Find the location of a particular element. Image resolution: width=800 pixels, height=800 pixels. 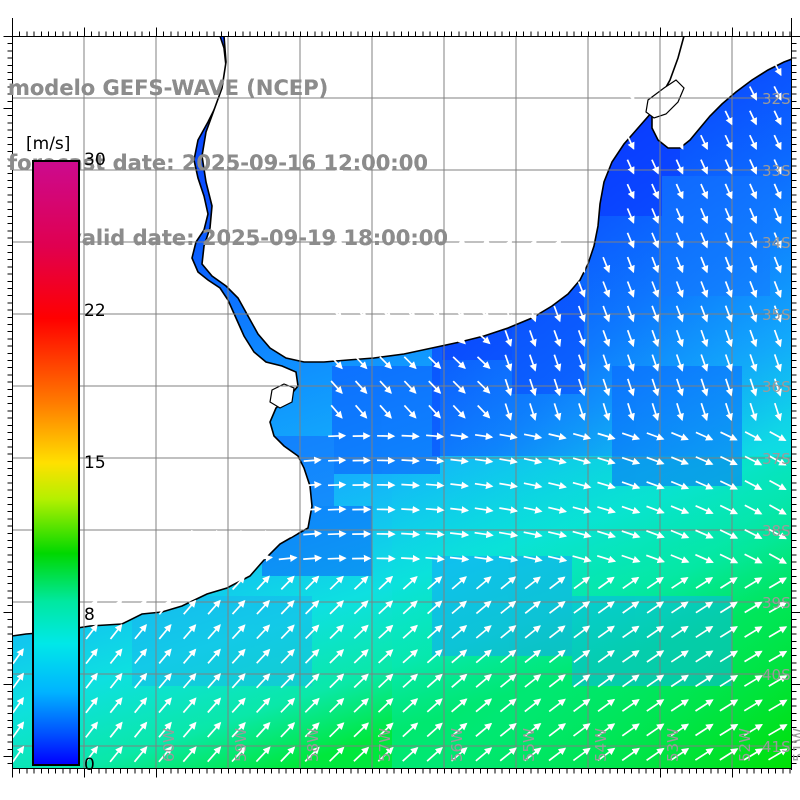

title-model: modelo GEFS-WAVE (NCEP) is located at coordinates (168, 88).